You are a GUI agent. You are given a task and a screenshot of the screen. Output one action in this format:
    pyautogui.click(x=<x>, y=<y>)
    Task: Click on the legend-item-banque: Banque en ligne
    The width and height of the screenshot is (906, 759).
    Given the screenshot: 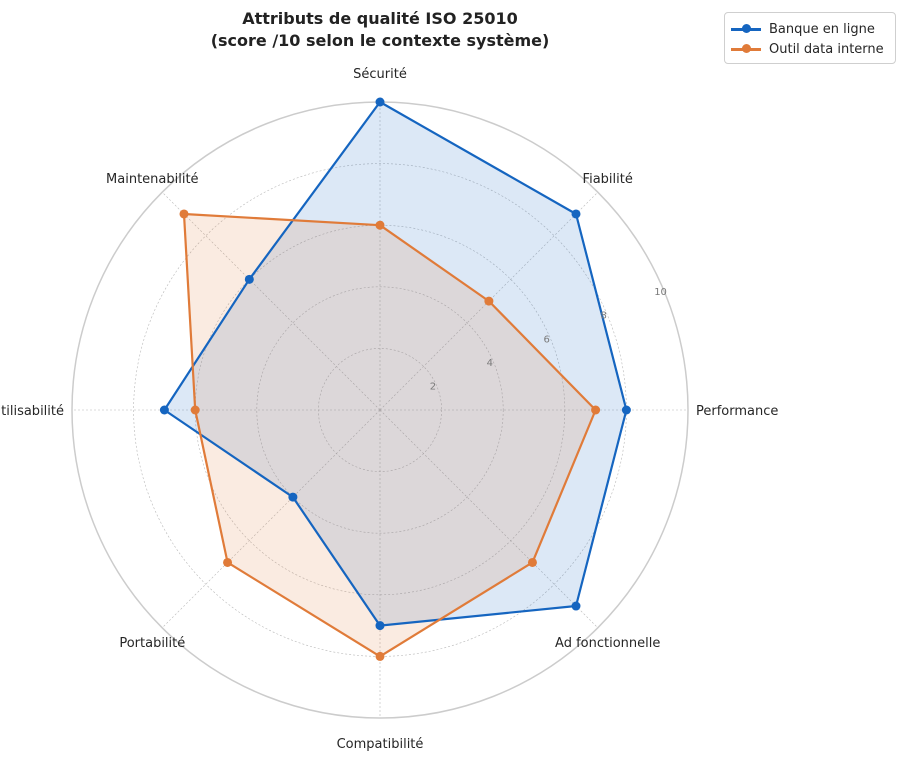 What is the action you would take?
    pyautogui.click(x=810, y=29)
    